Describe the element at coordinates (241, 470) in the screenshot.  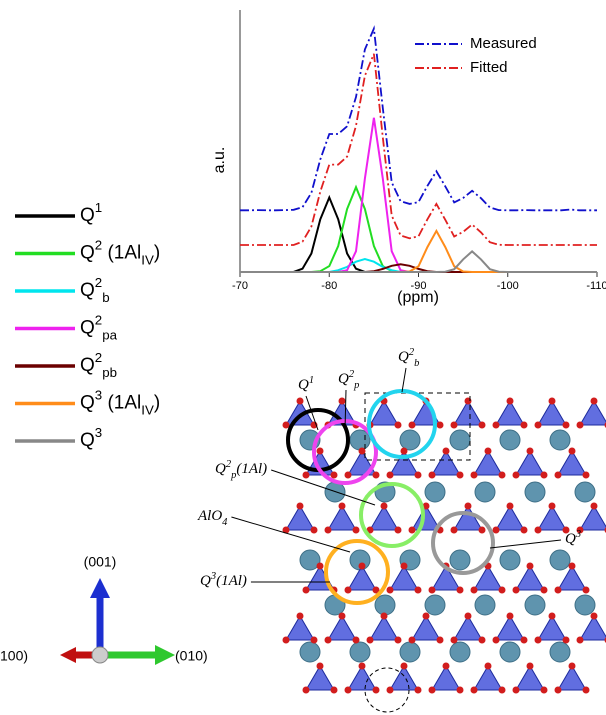
I see `site-label: Q2p(1Al)` at that location.